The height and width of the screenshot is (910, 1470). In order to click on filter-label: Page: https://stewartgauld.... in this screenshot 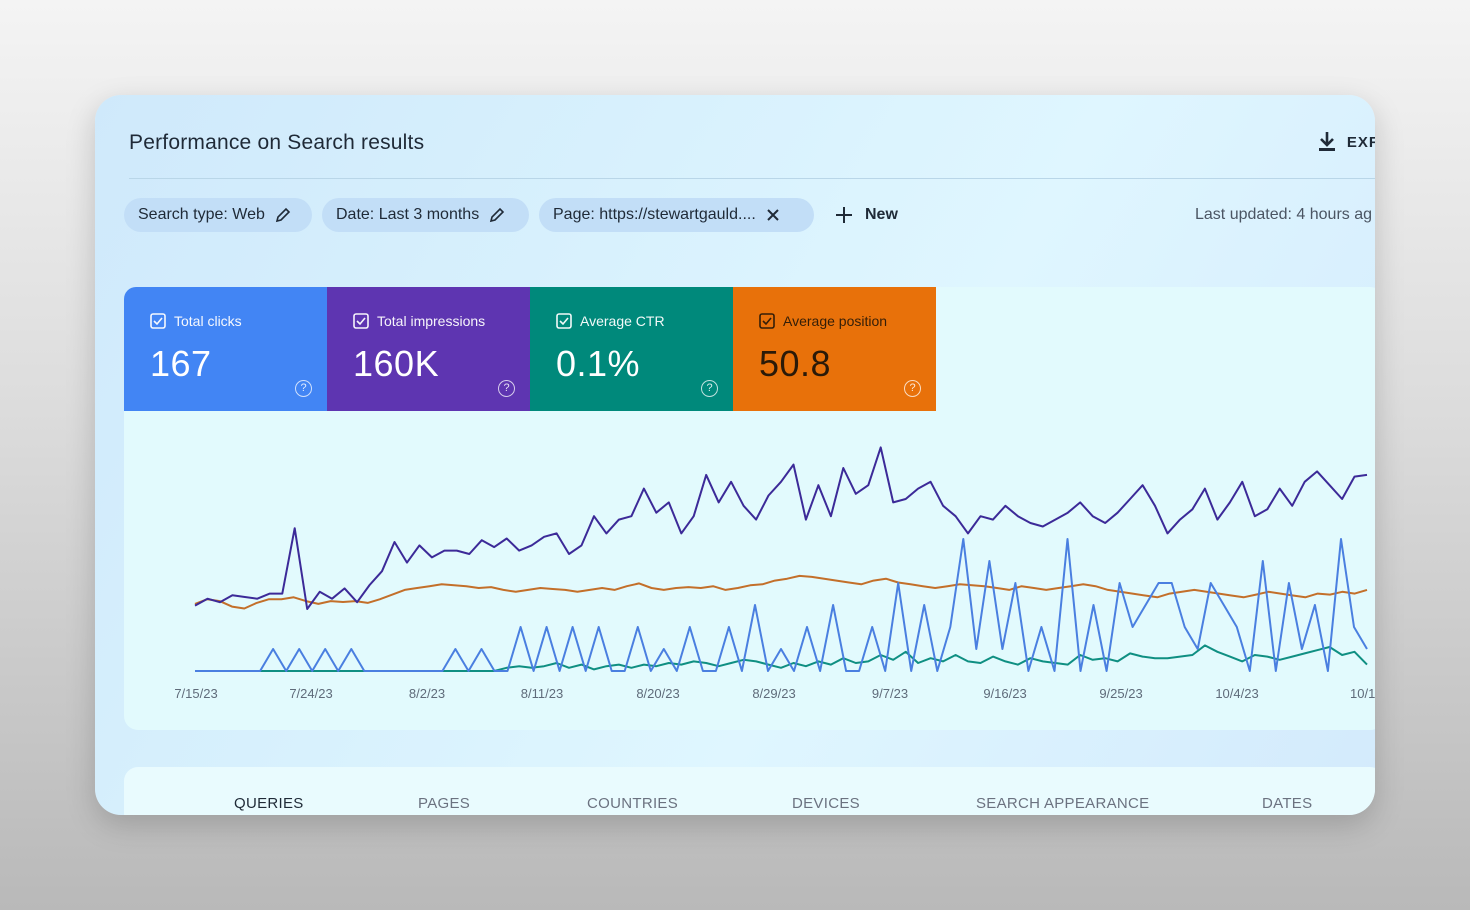, I will do `click(654, 214)`.